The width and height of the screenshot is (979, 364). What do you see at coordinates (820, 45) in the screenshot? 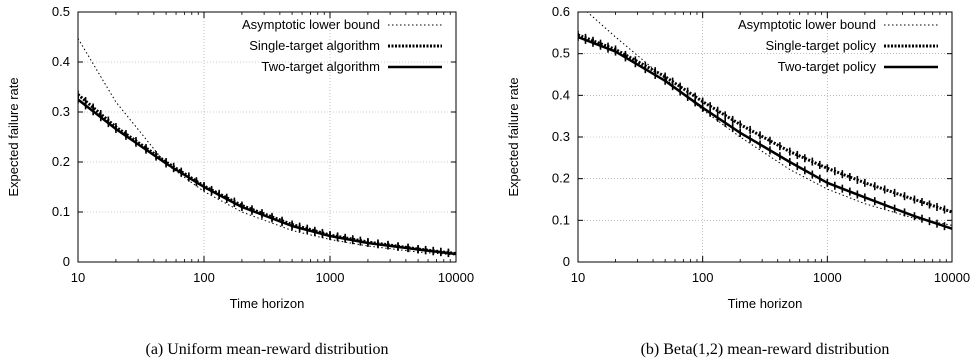
I see `legend-entry-label: Single-target policy` at bounding box center [820, 45].